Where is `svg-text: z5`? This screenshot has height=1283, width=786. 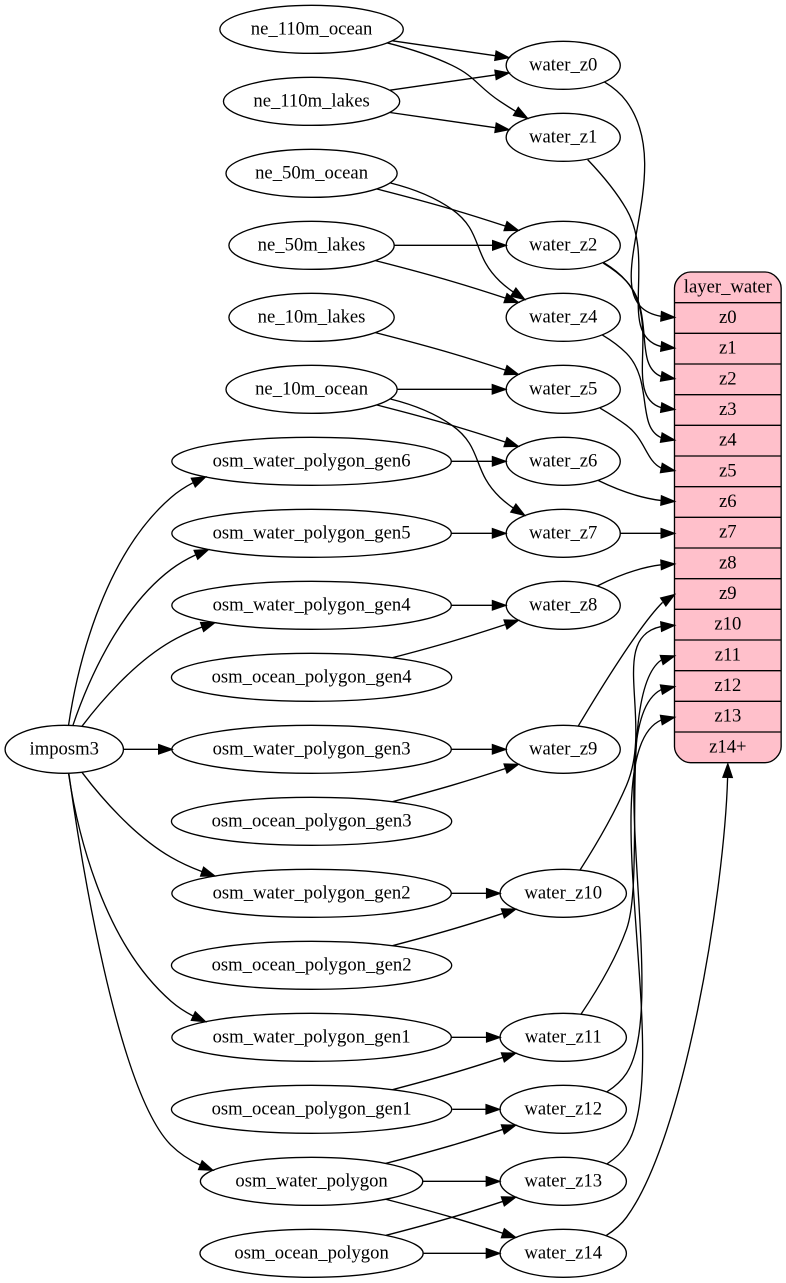
svg-text: z5 is located at coordinates (728, 470).